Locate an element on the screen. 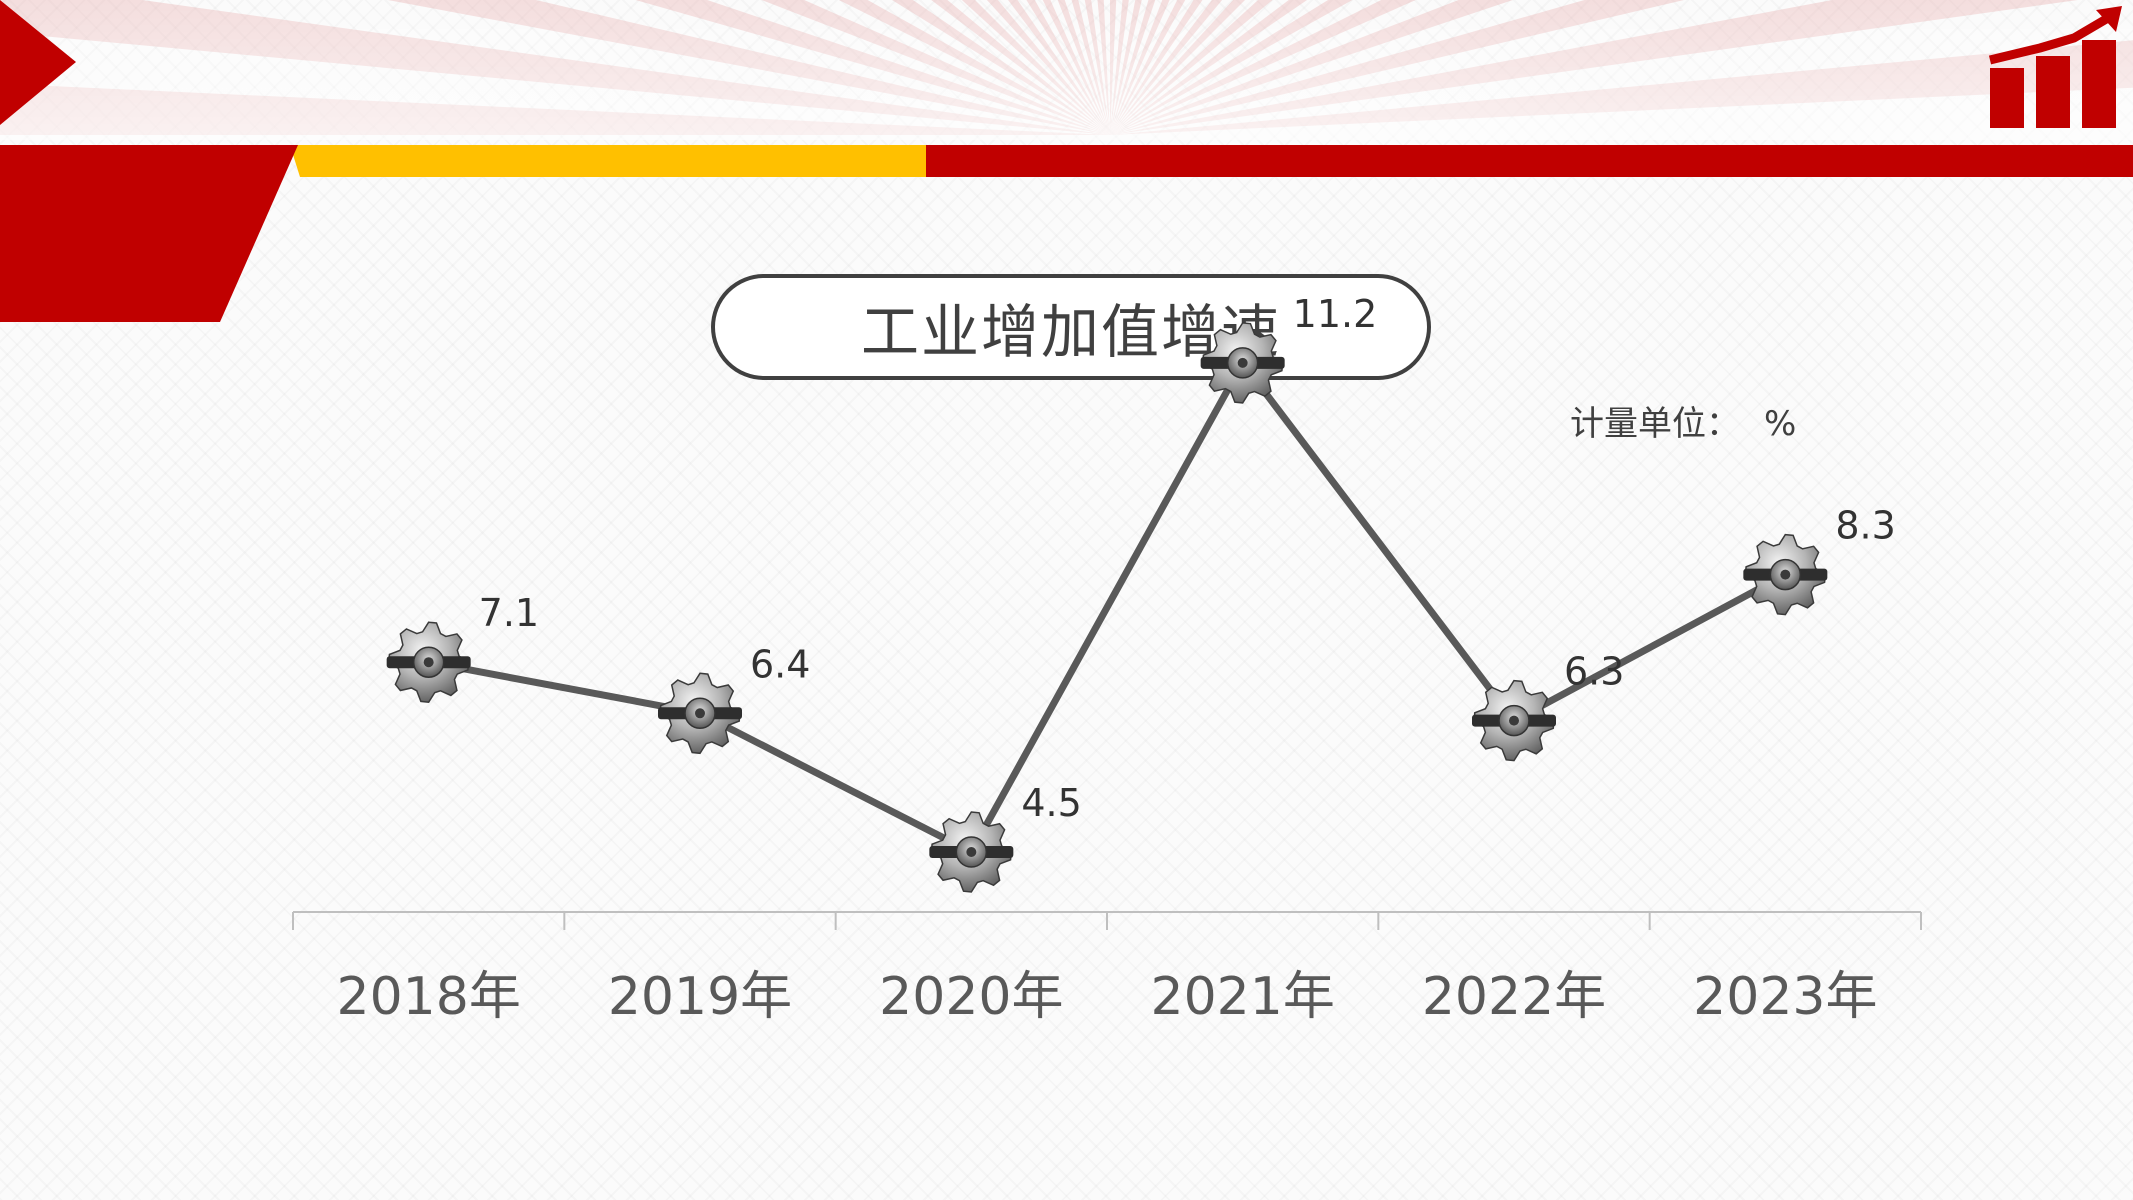 This screenshot has height=1200, width=2133. yellow-stripe is located at coordinates (615, 161).